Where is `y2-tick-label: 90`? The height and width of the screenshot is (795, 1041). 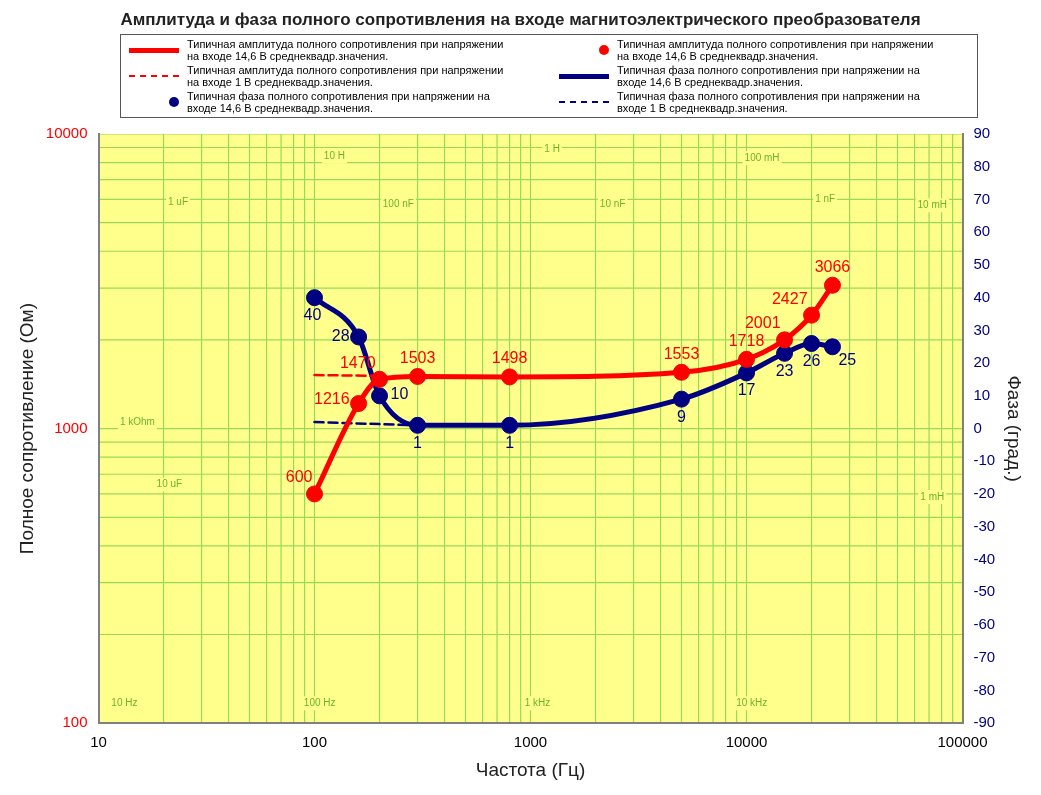
y2-tick-label: 90 is located at coordinates (982, 133).